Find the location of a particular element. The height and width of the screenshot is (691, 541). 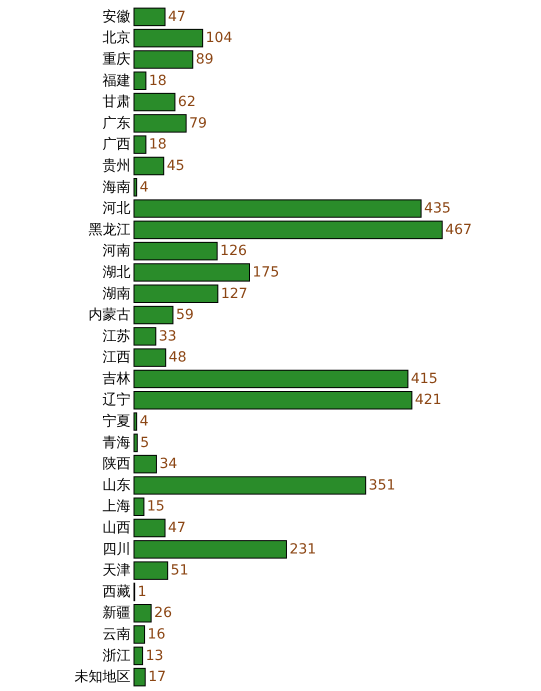

y-tick-label: 江苏 is located at coordinates (116, 336).